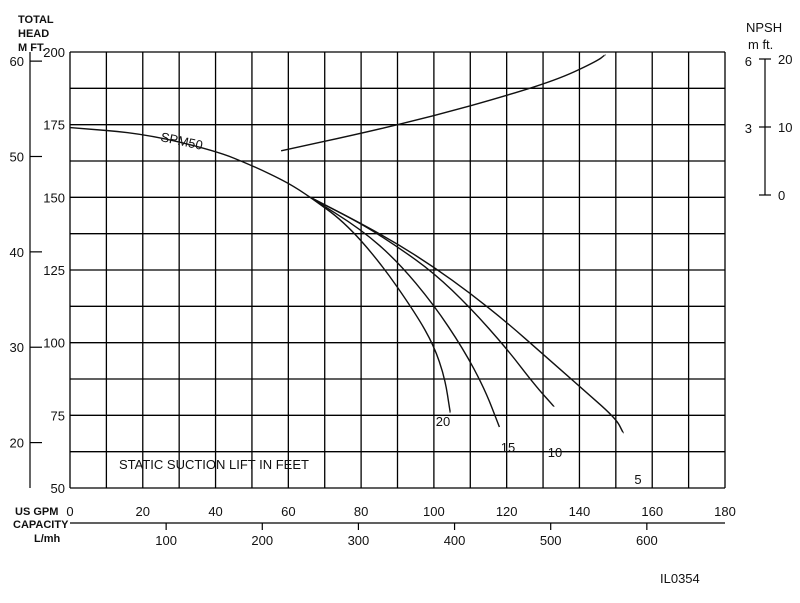 The image size is (800, 603). What do you see at coordinates (54, 125) in the screenshot?
I see `y-ft-tick-label: 175` at bounding box center [54, 125].